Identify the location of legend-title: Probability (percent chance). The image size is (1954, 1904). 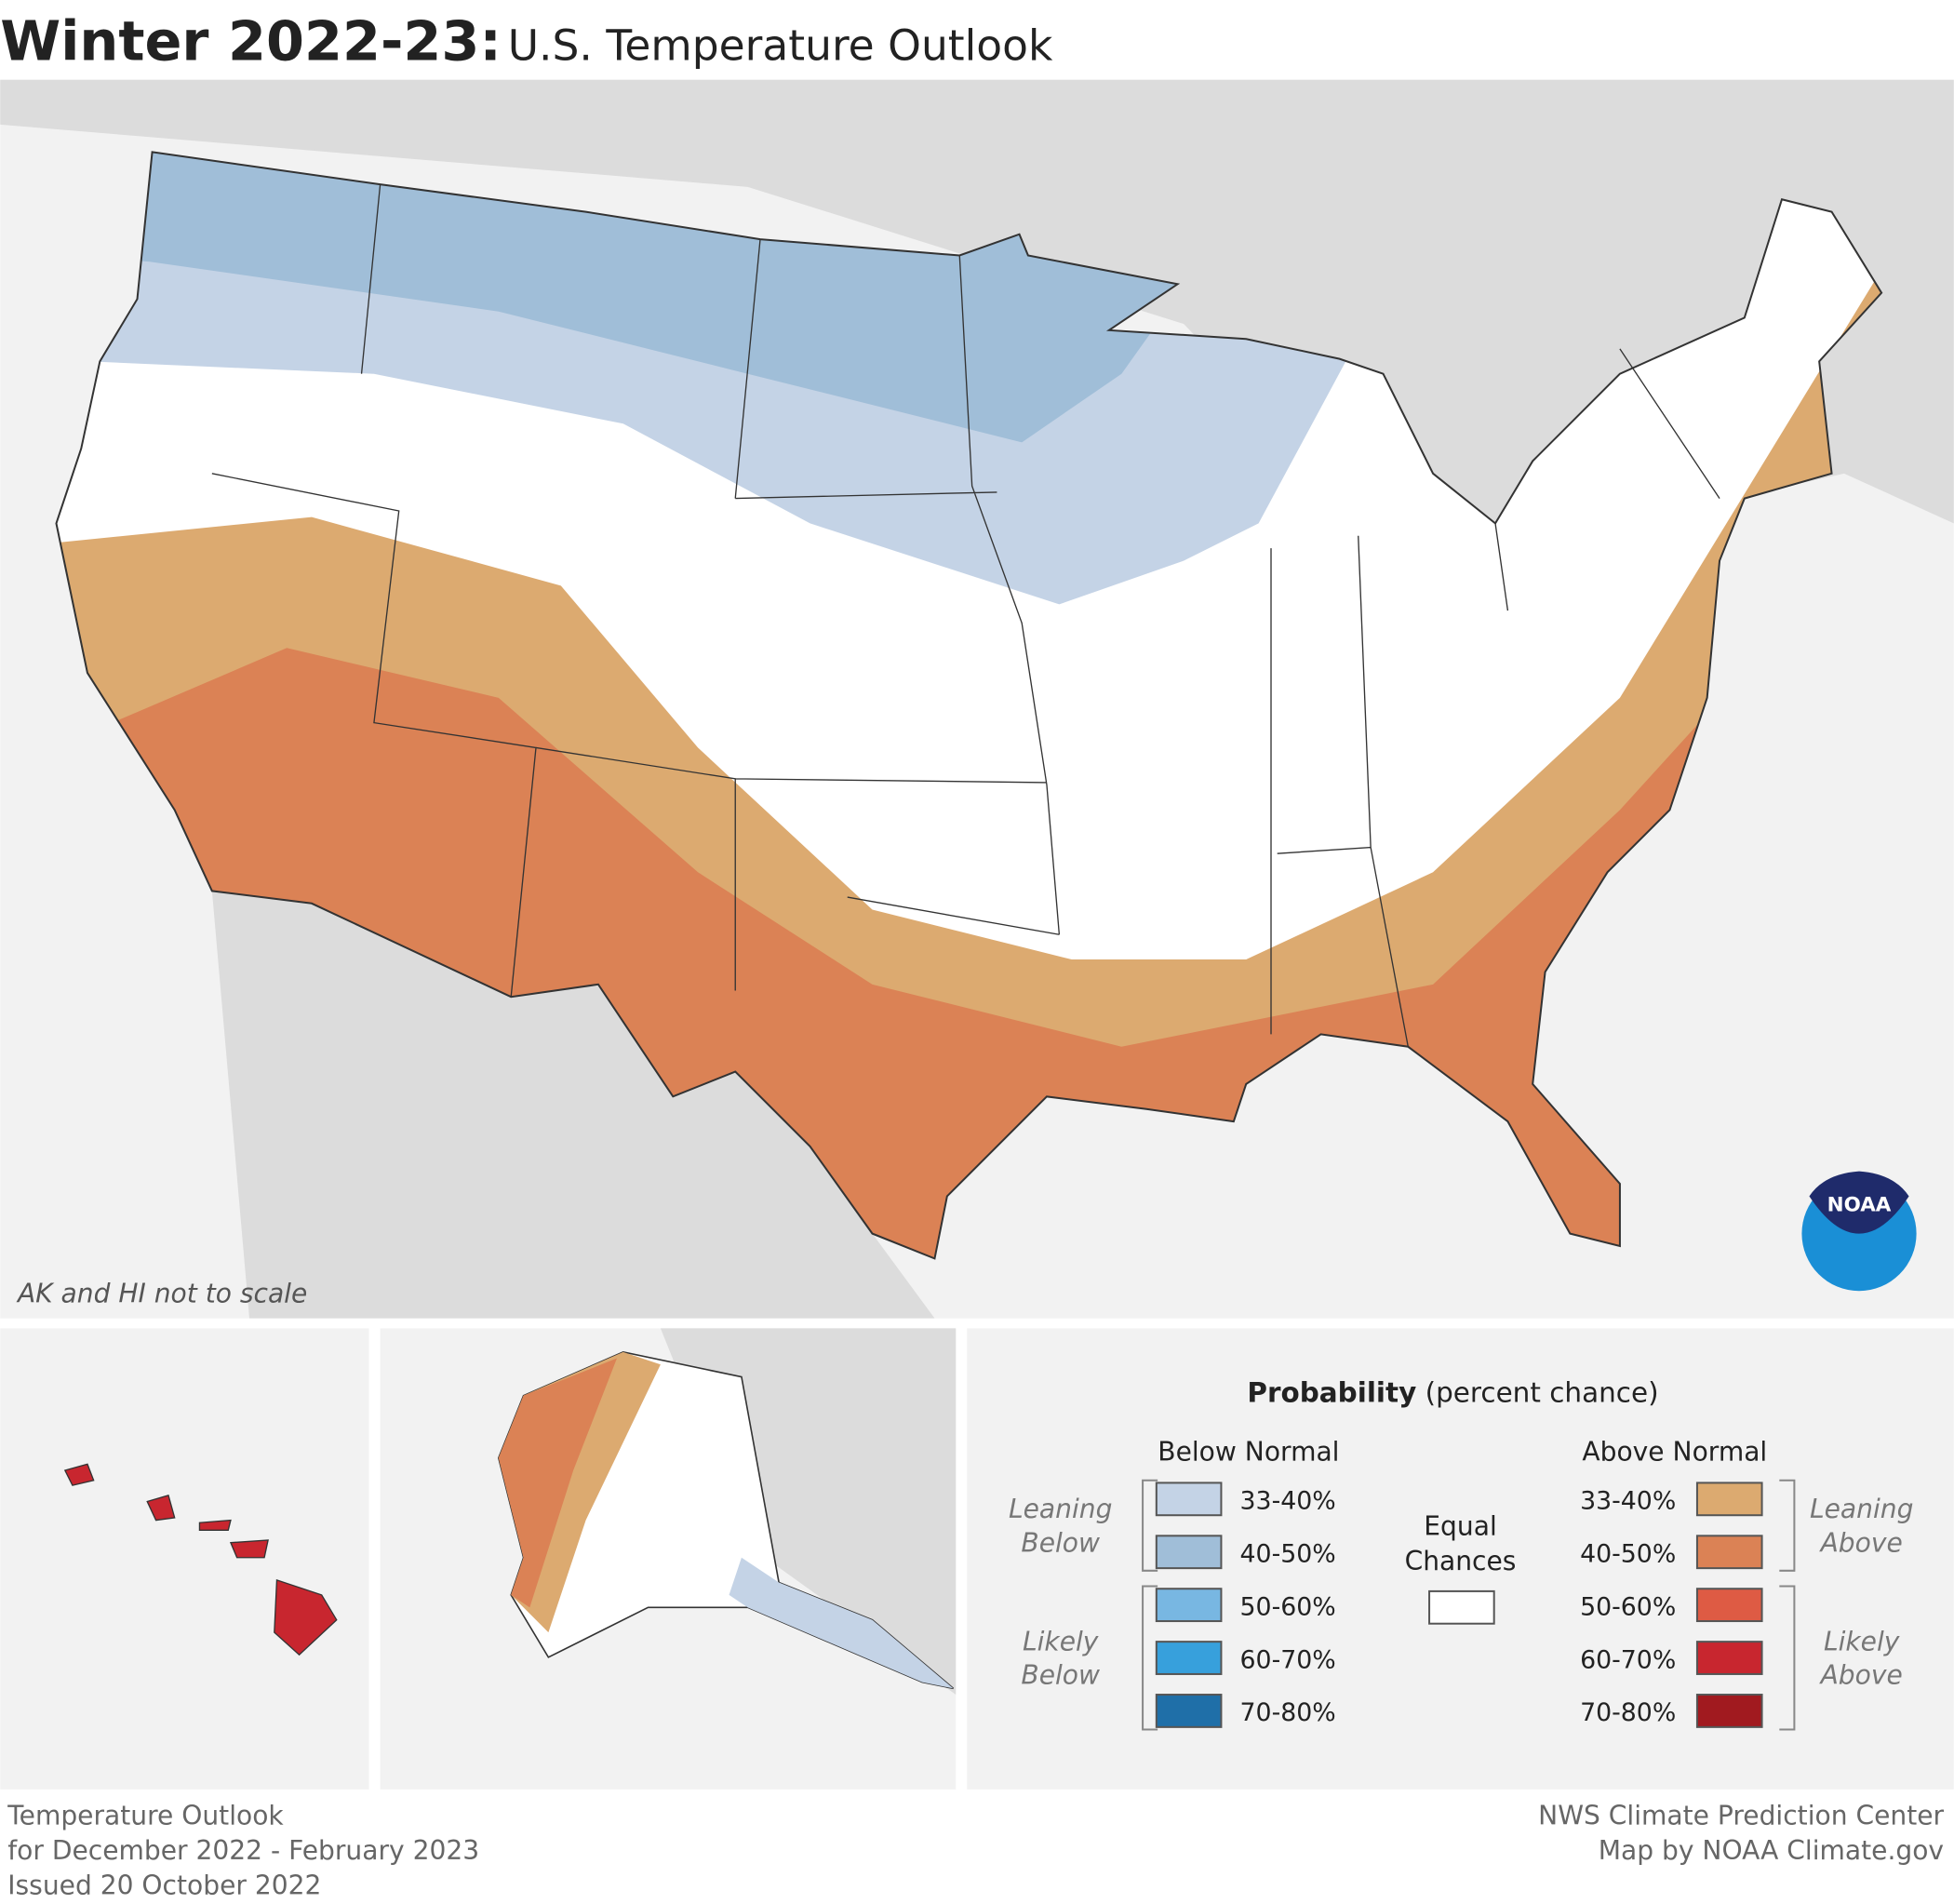
(1453, 1392).